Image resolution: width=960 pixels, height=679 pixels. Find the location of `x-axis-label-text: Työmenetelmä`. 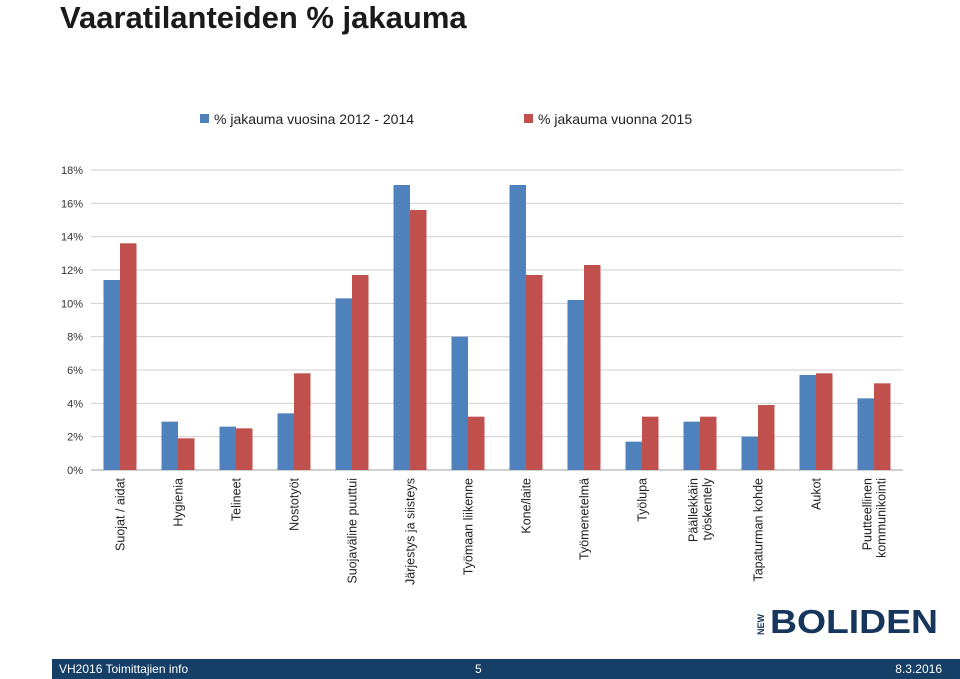

x-axis-label-text: Työmenetelmä is located at coordinates (584, 519).